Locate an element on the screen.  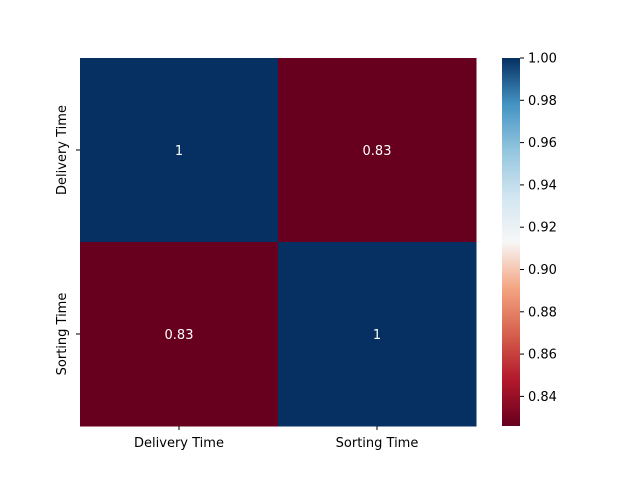
colorbar-tick-label: 0.84 is located at coordinates (542, 397).